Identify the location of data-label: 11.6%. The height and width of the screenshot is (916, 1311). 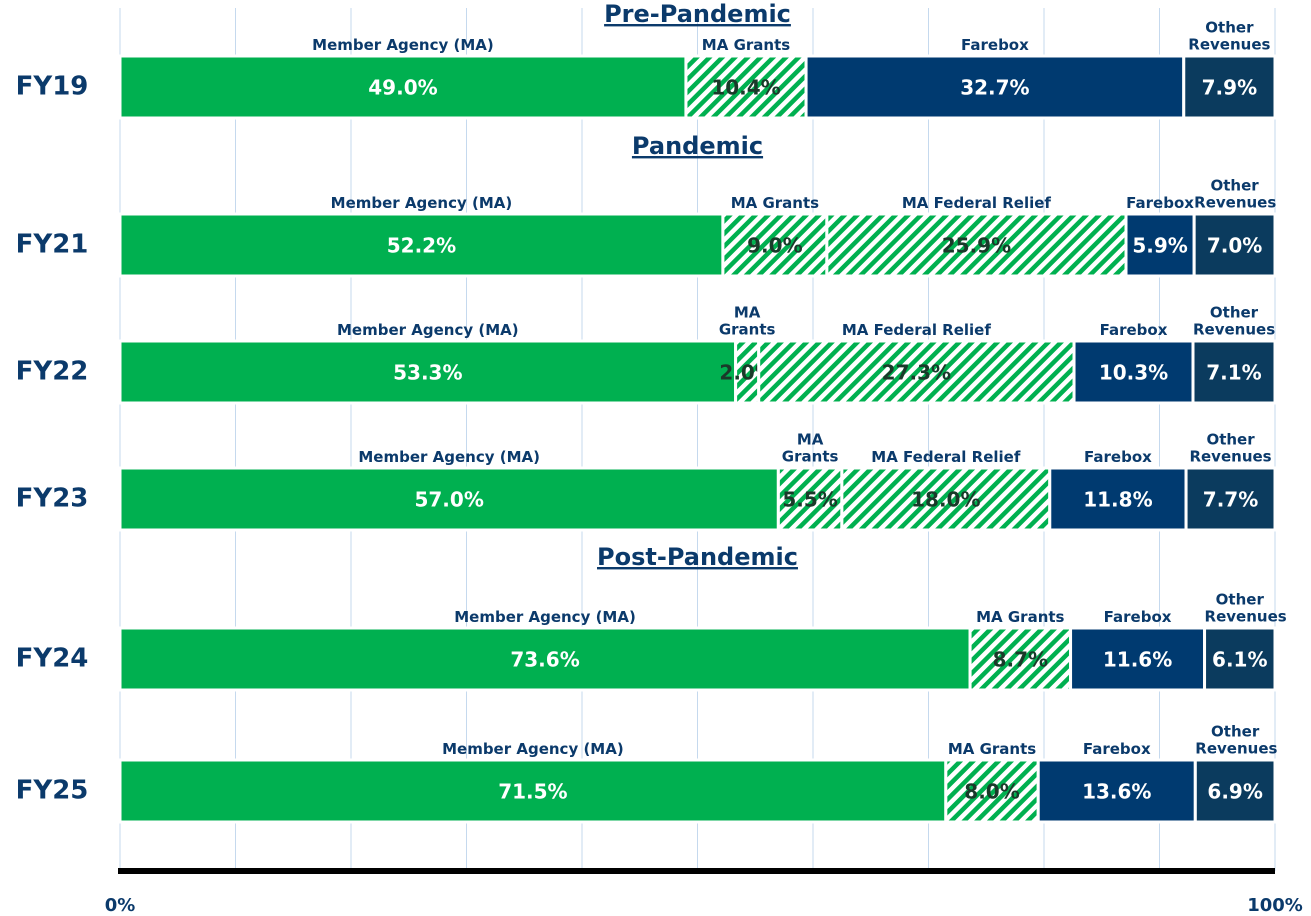
(1137, 660).